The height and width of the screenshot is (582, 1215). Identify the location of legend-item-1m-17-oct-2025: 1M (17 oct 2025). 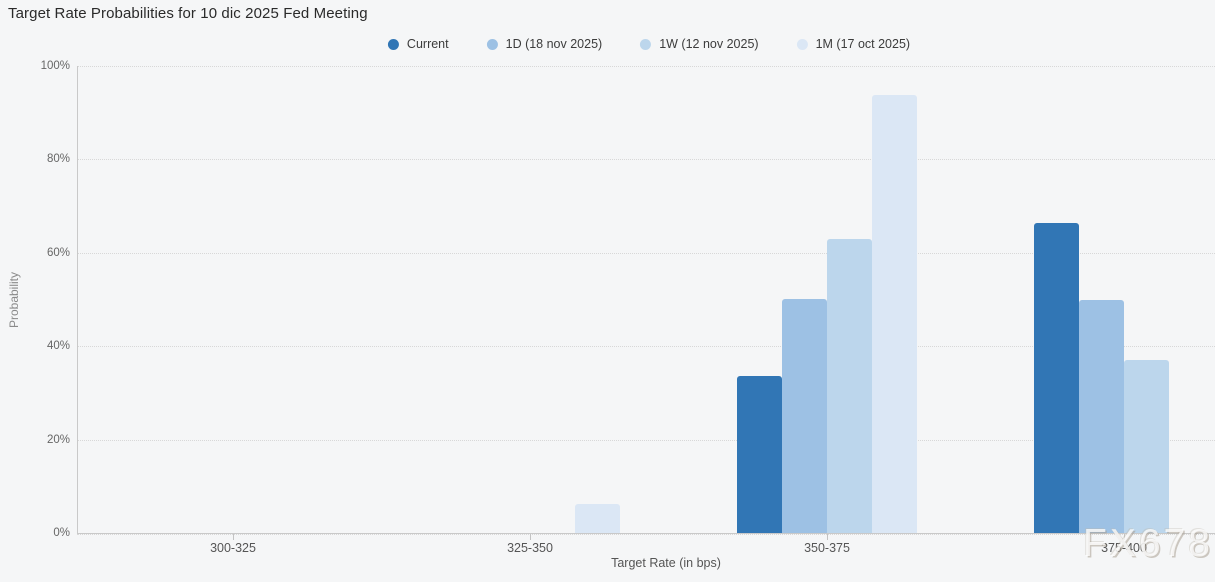
(853, 44).